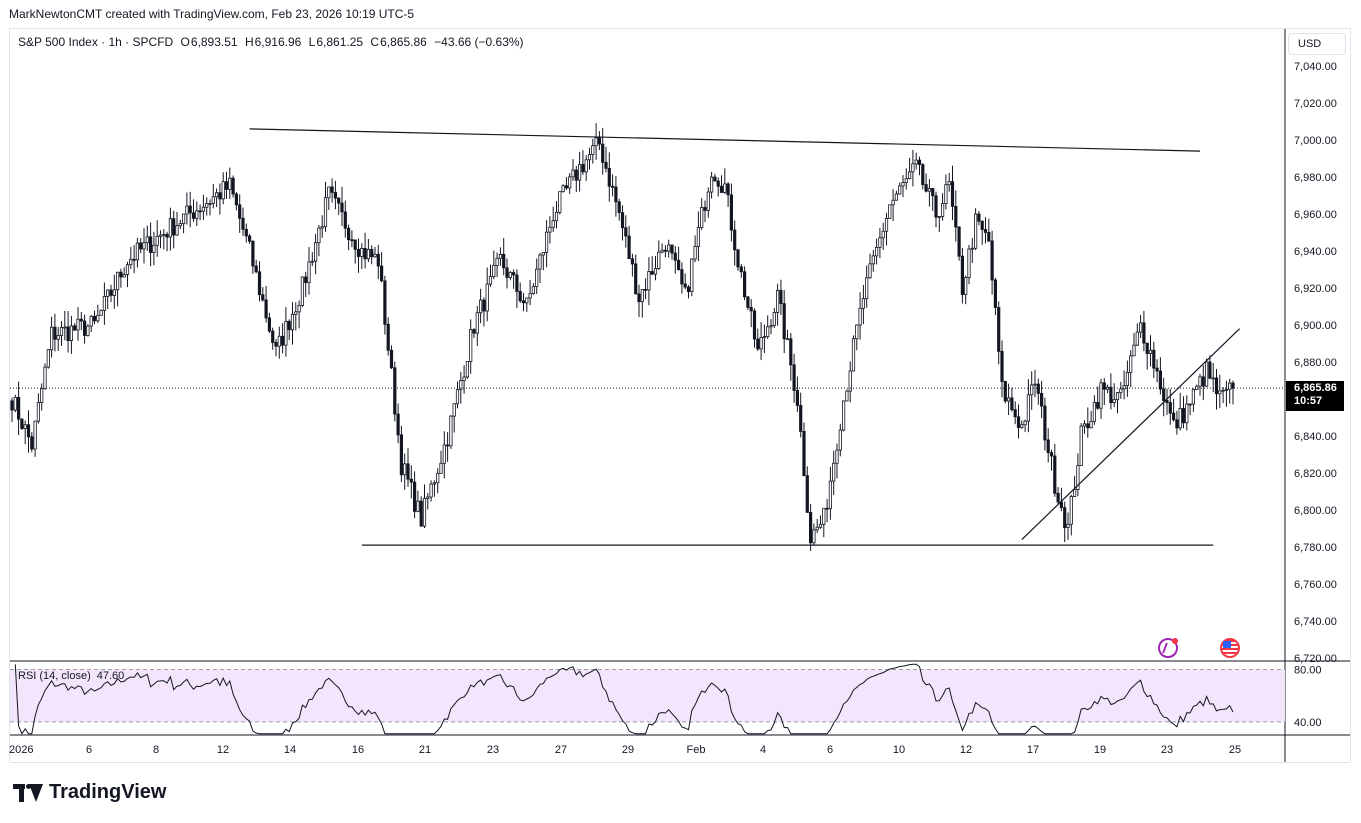 This screenshot has width=1361, height=823. I want to click on tradingview-logo: TradingView, so click(89, 792).